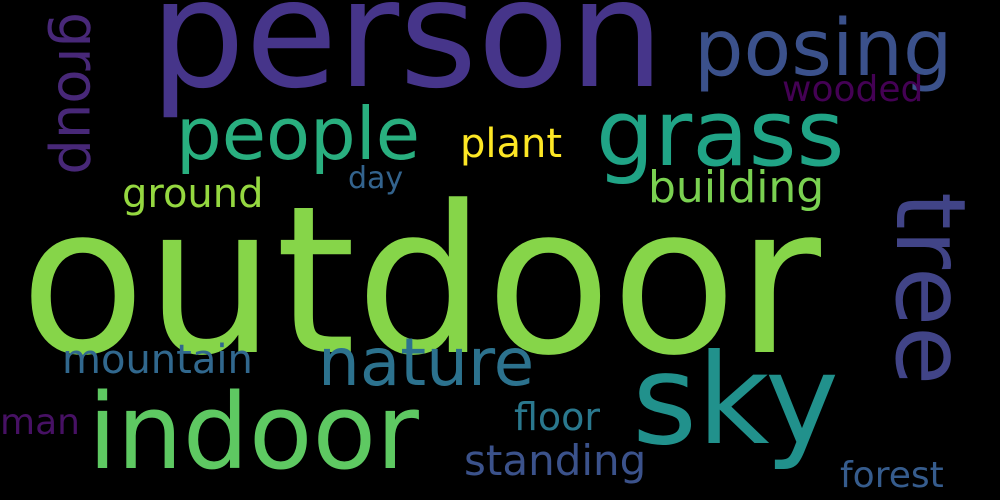  I want to click on word-indoor: indoor, so click(253, 432).